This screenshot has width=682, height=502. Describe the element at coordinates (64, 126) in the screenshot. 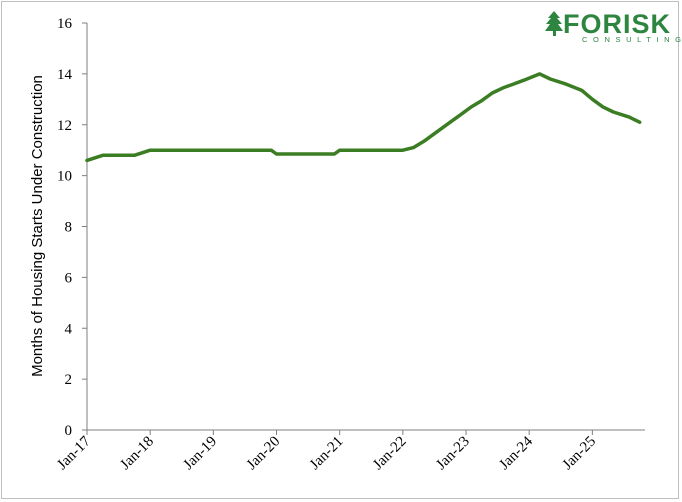

I see `y-tick-label: 12` at that location.